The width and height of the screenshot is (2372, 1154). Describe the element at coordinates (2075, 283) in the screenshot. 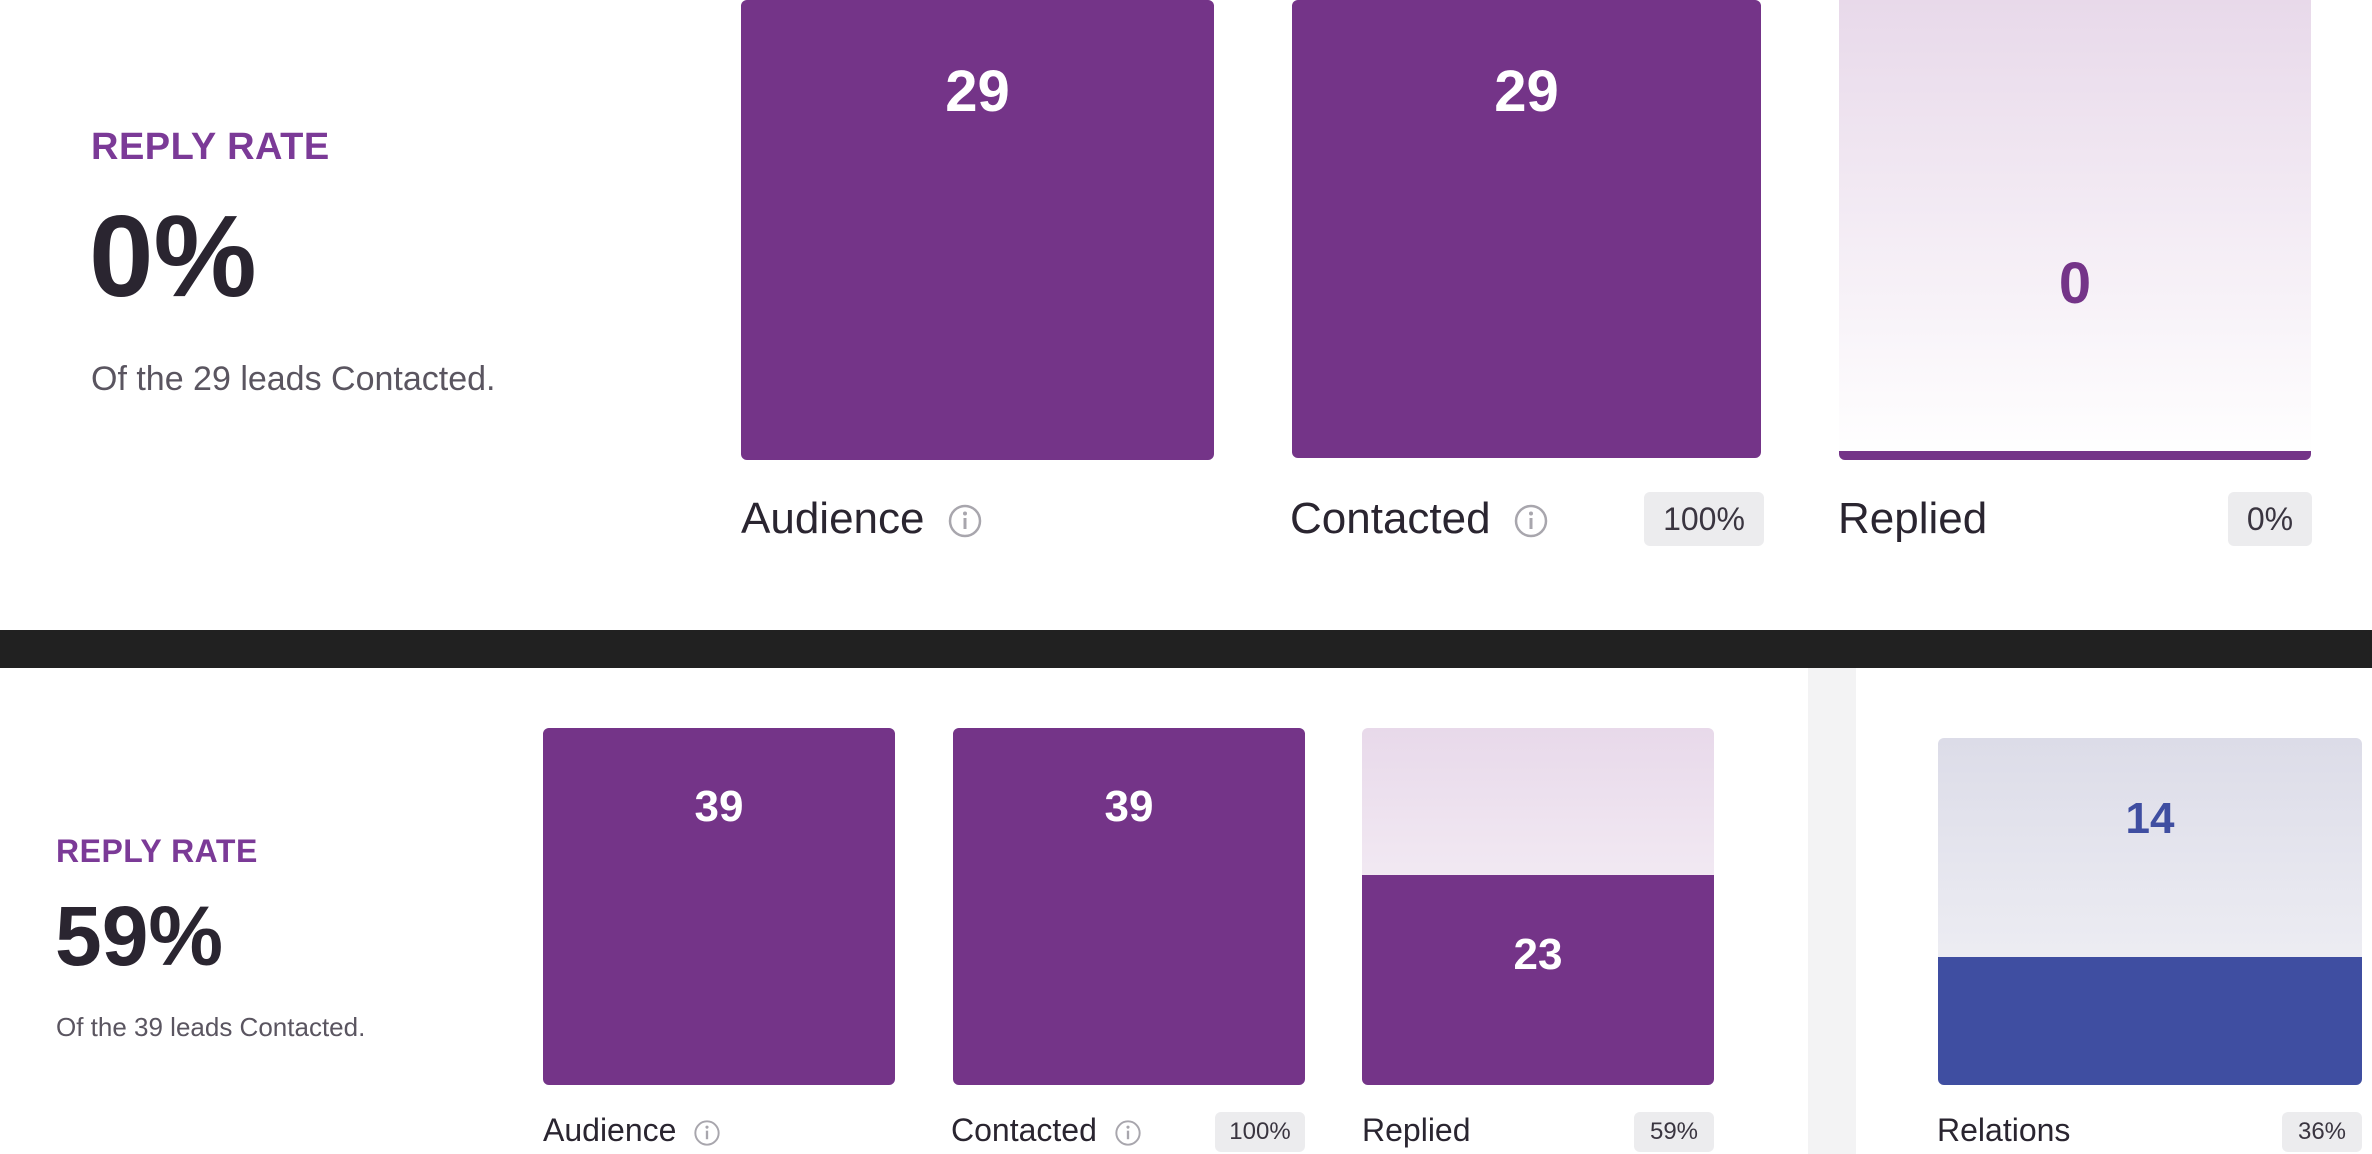

I see `replied-bar-value: 0` at that location.